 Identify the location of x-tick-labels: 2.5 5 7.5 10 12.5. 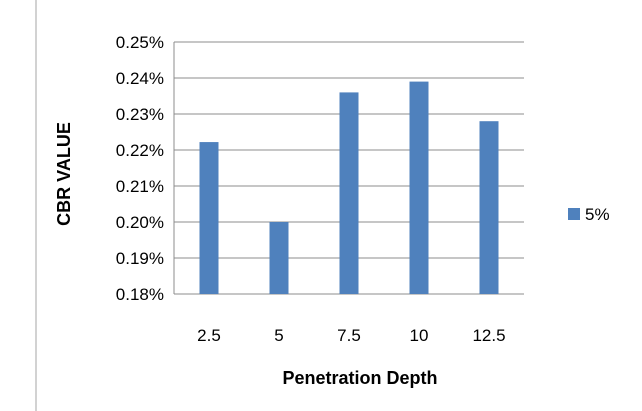
(351, 335).